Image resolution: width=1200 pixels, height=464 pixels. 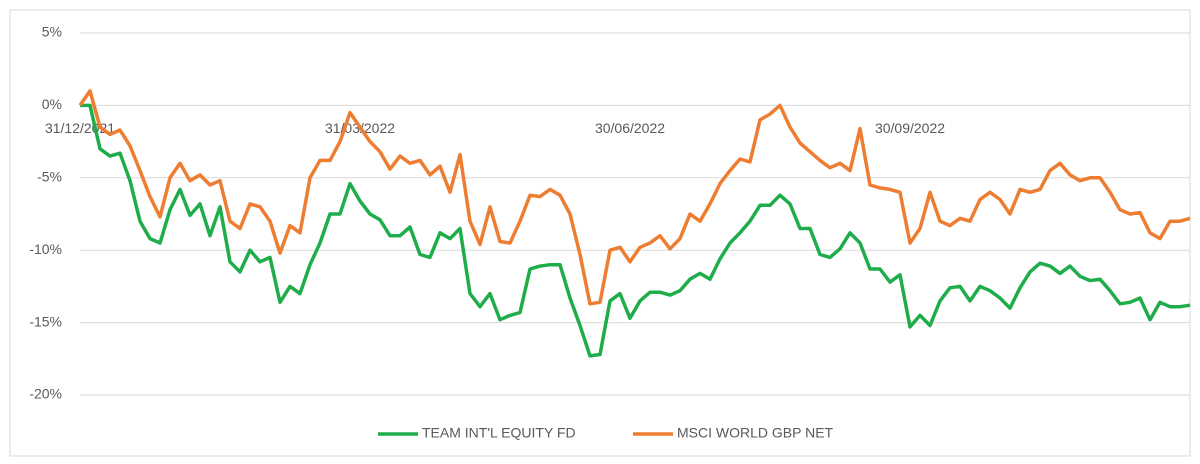 I want to click on legend-label: TEAM INT'L EQUITY FD, so click(x=499, y=433).